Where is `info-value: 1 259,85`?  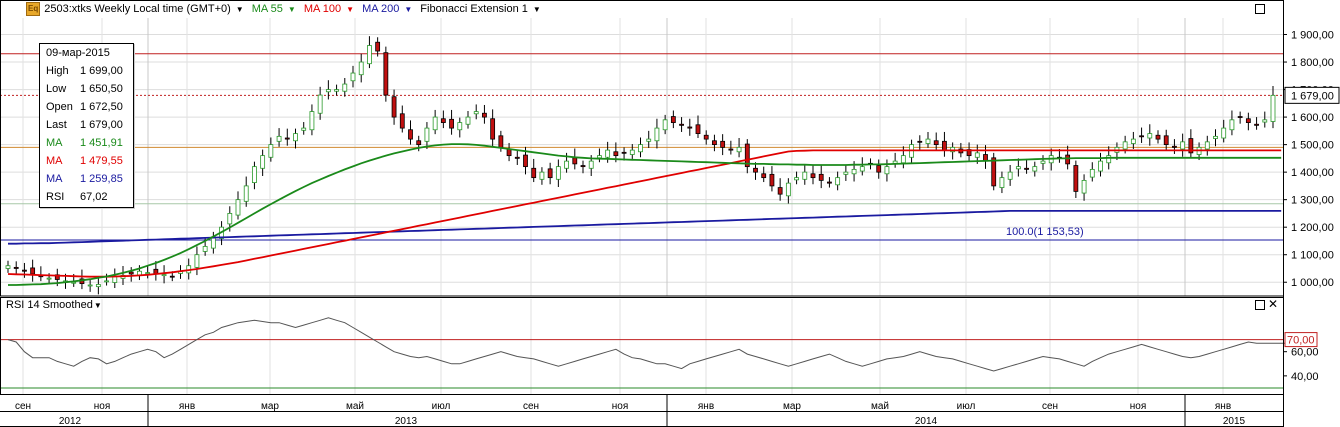
info-value: 1 259,85 is located at coordinates (101, 179).